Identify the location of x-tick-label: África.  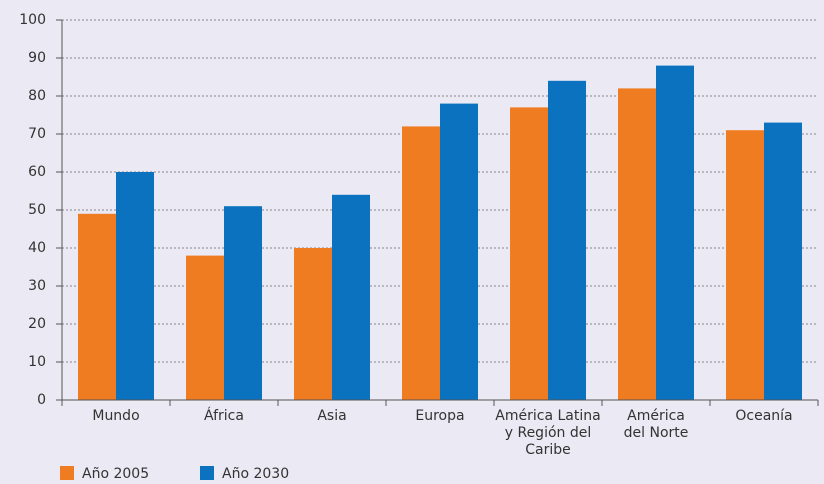
(224, 416).